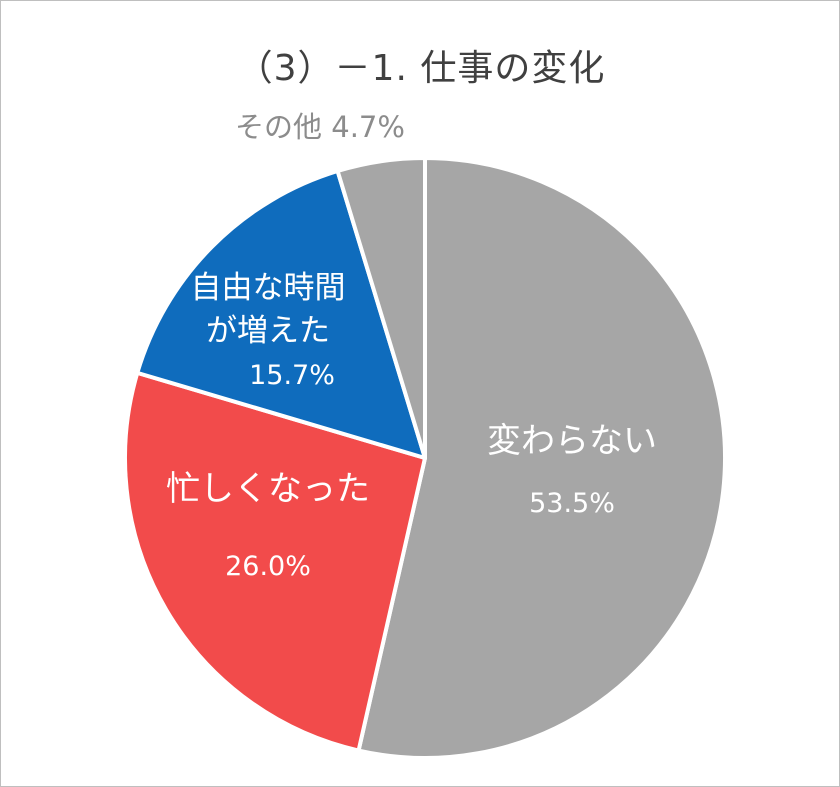  I want to click on slice-category-label-3: が増えた, so click(268, 331).